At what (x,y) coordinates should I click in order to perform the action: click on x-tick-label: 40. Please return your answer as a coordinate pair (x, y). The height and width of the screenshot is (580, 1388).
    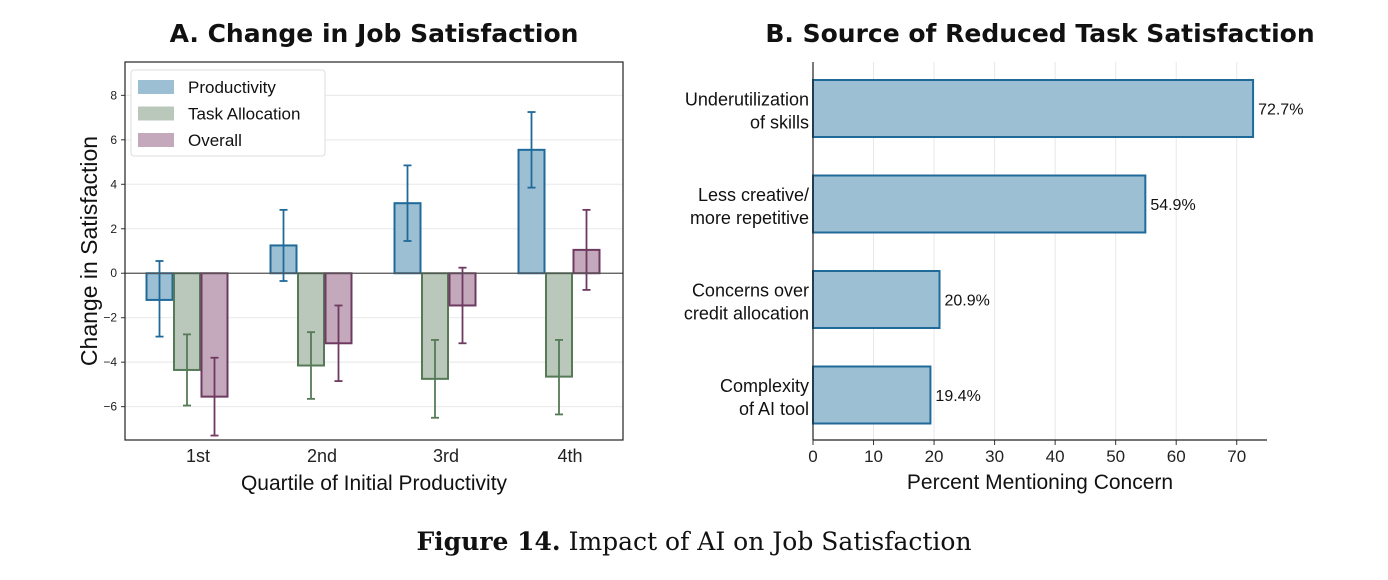
    Looking at the image, I should click on (1055, 456).